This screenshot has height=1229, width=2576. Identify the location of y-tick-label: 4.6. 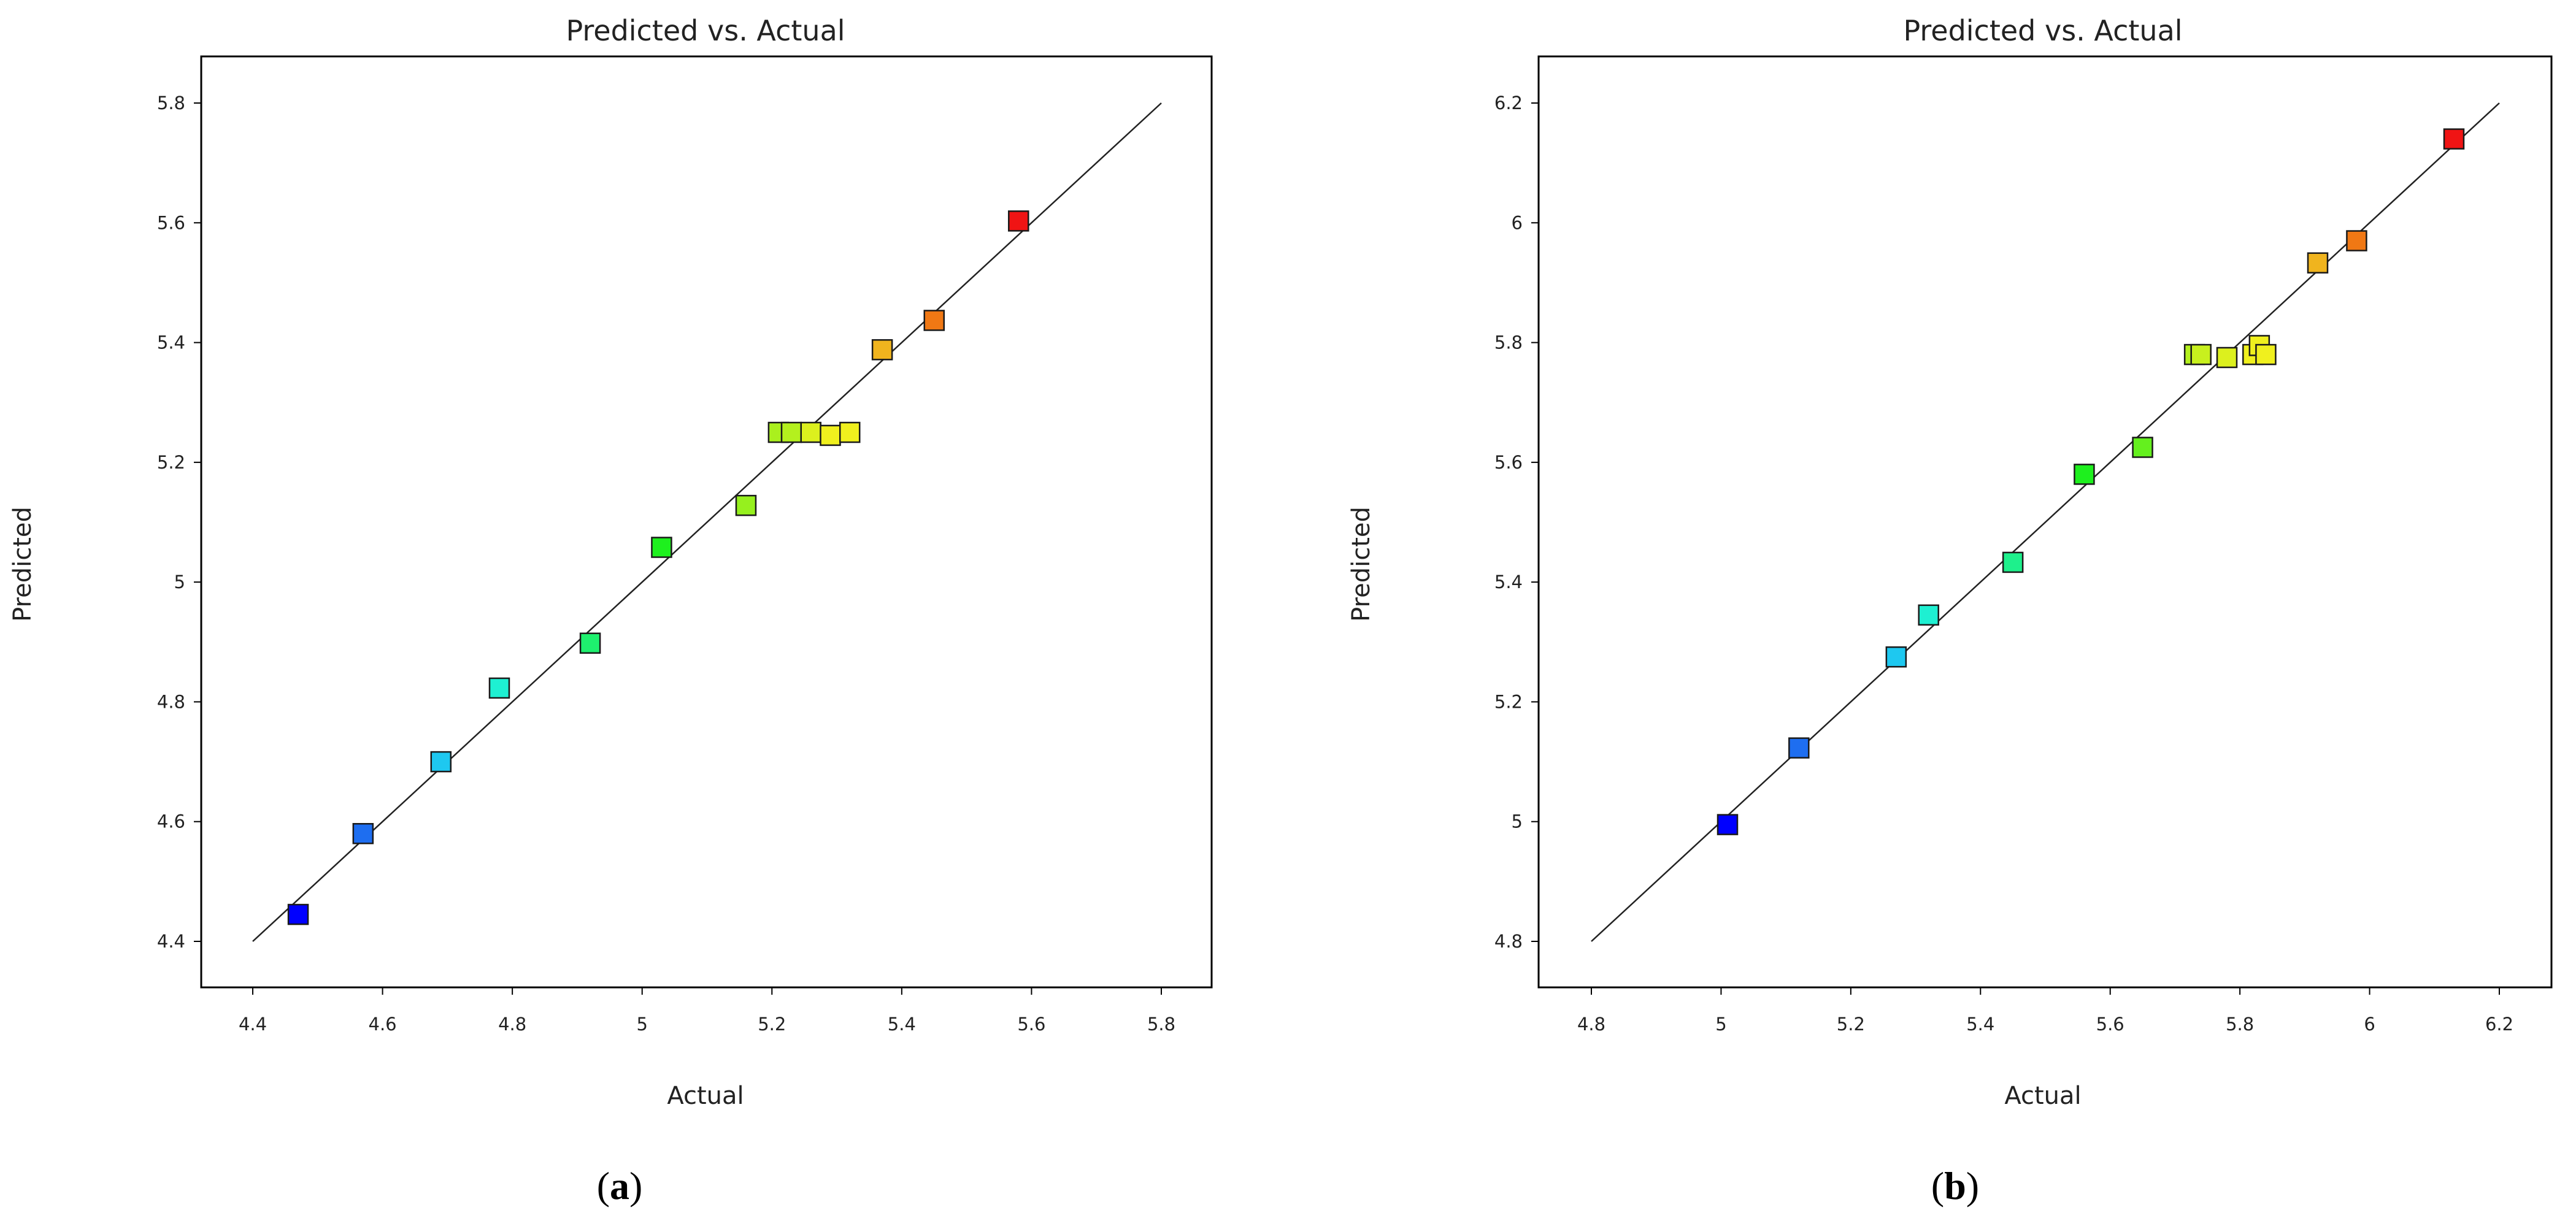
(171, 821).